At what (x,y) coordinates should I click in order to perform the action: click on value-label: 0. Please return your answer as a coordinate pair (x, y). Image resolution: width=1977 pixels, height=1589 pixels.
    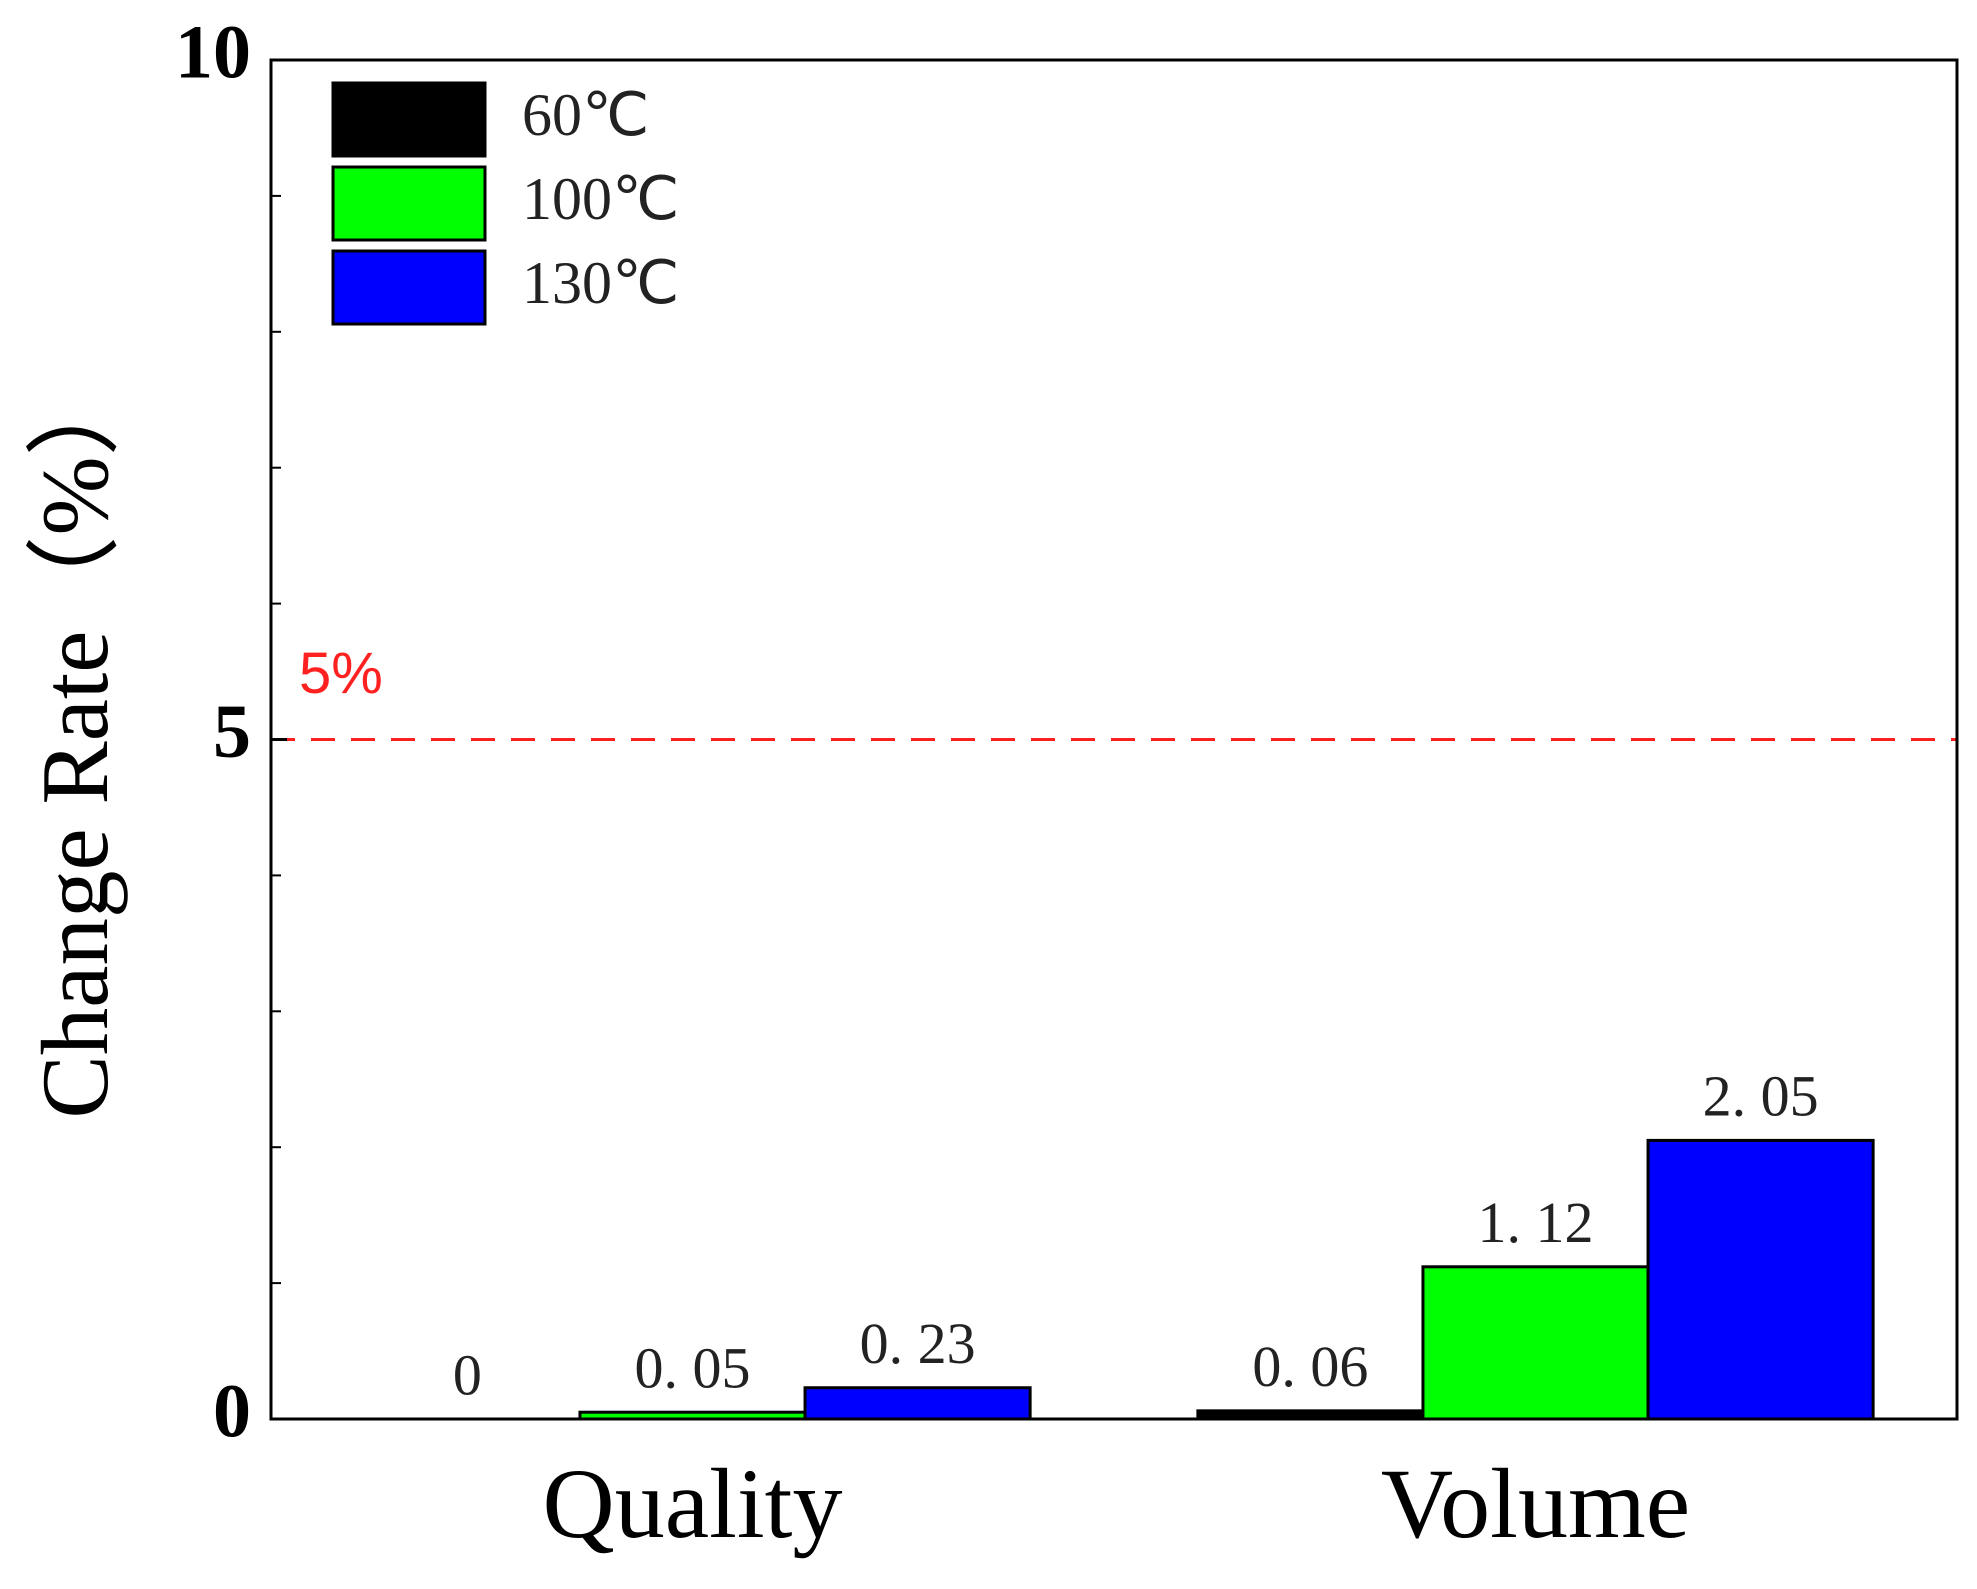
    Looking at the image, I should click on (467, 1374).